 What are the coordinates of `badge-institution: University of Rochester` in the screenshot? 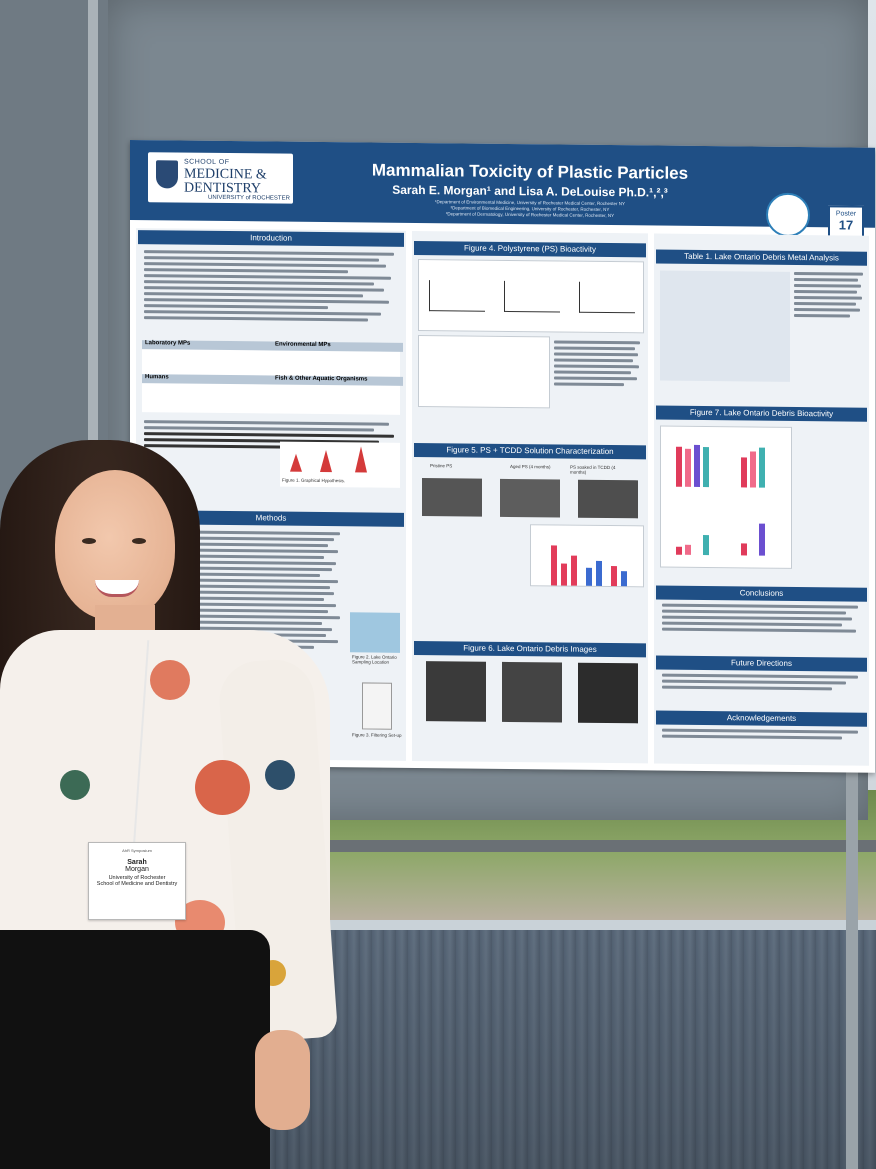 It's located at (137, 878).